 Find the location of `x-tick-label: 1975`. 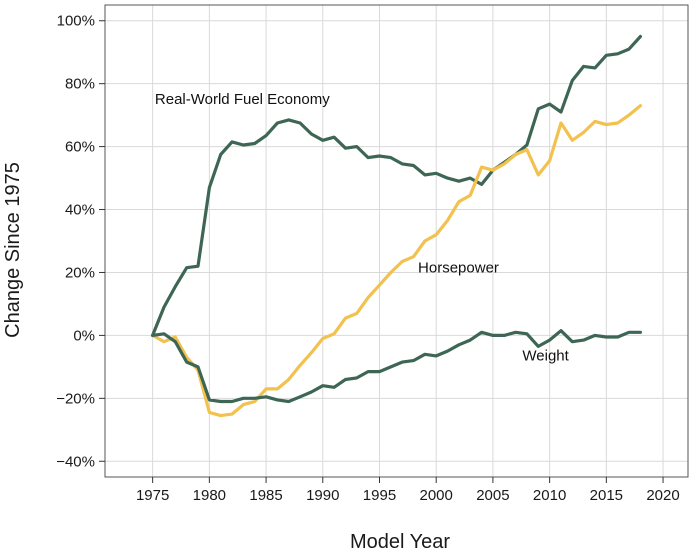

x-tick-label: 1975 is located at coordinates (152, 495).